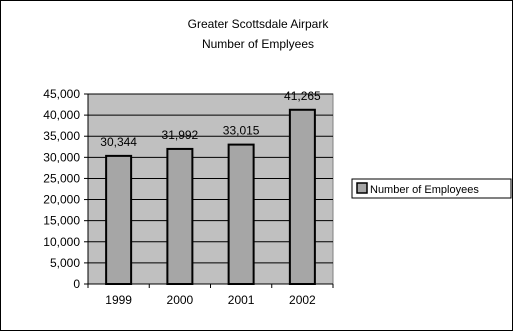  I want to click on chart-title: Greater Scottsdale Airpark, so click(259, 24).